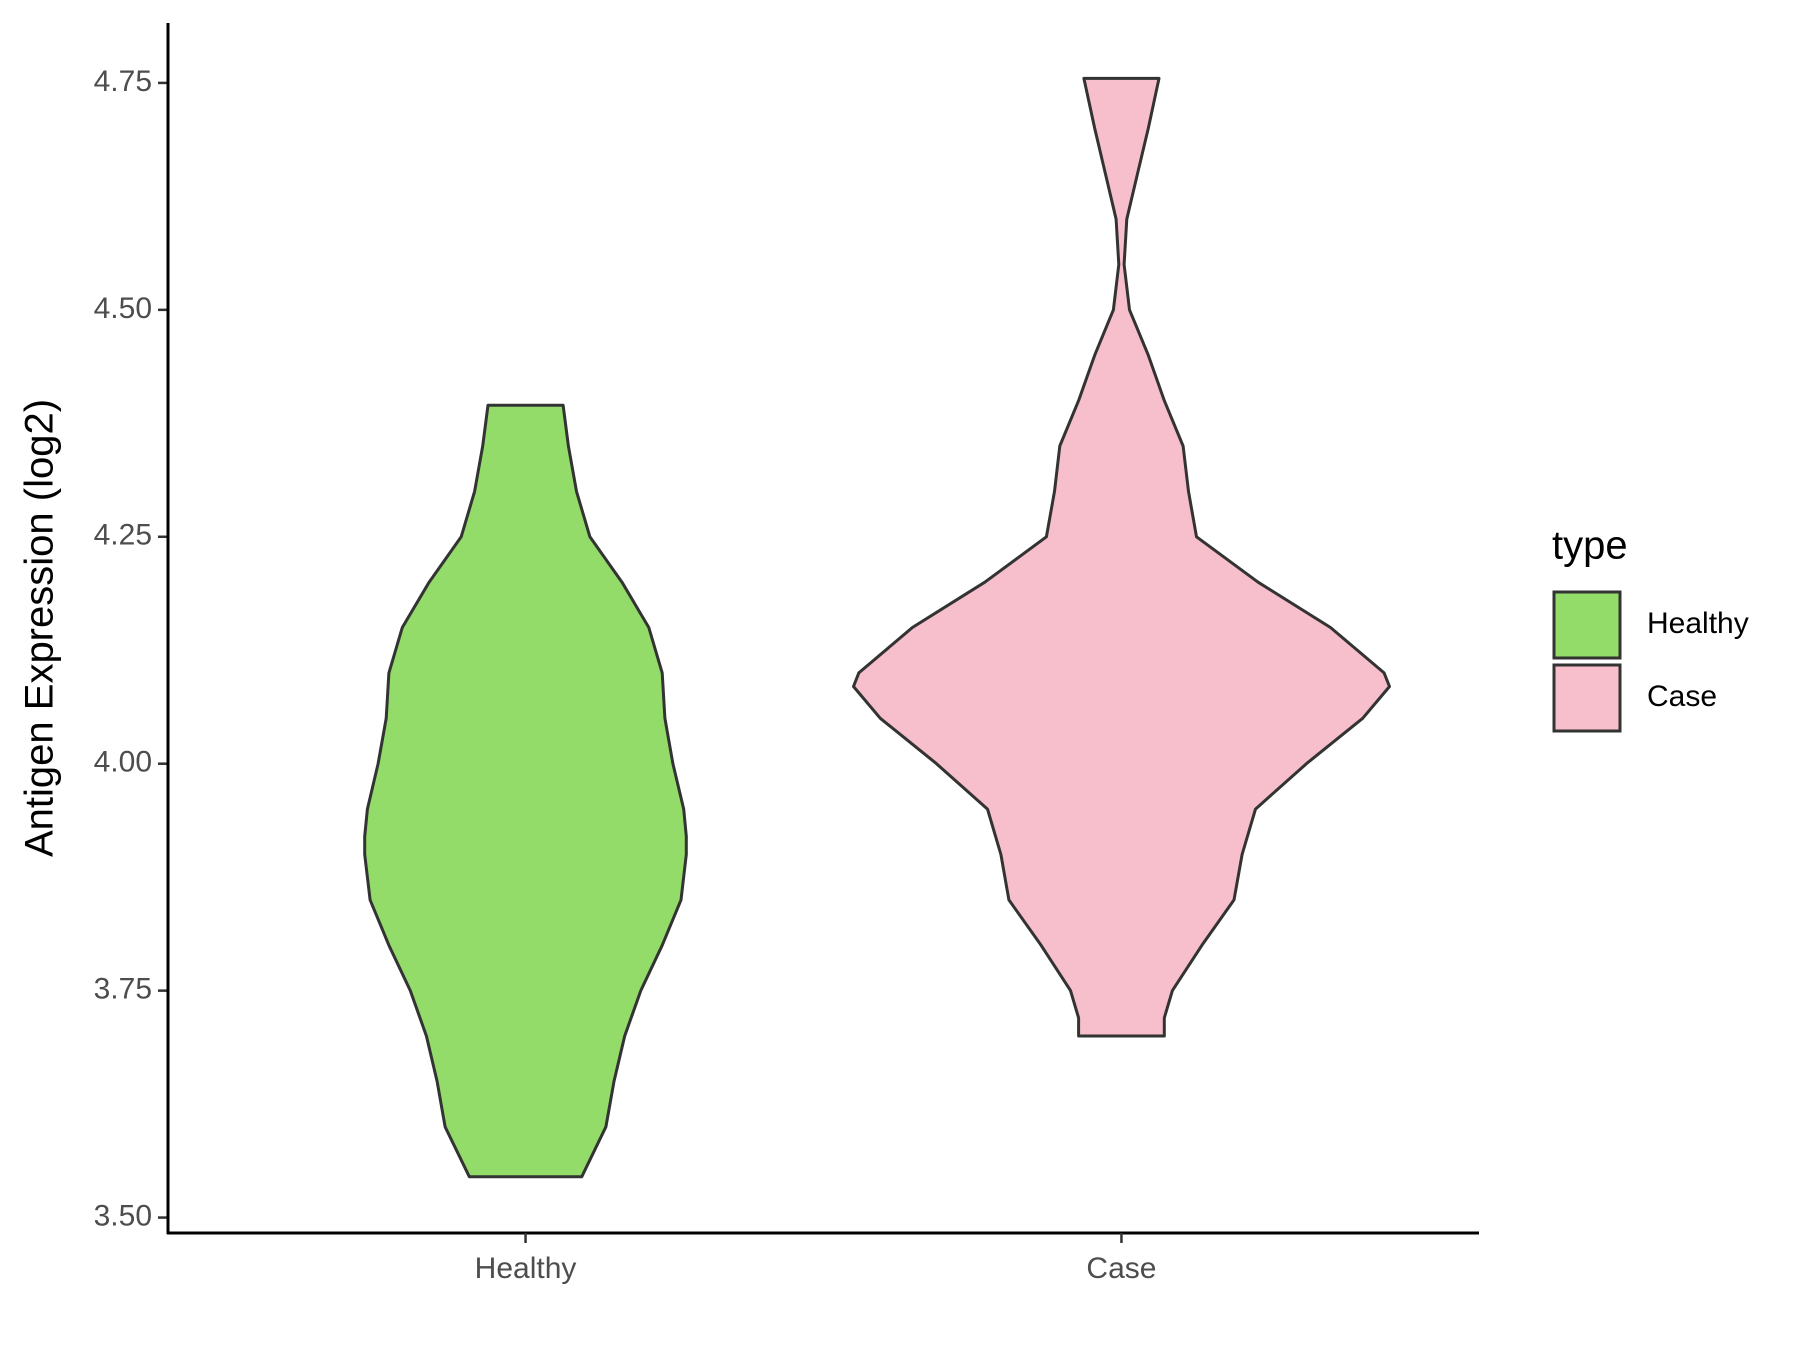  I want to click on y-axis-title: Antigen Expression (log2), so click(40, 628).